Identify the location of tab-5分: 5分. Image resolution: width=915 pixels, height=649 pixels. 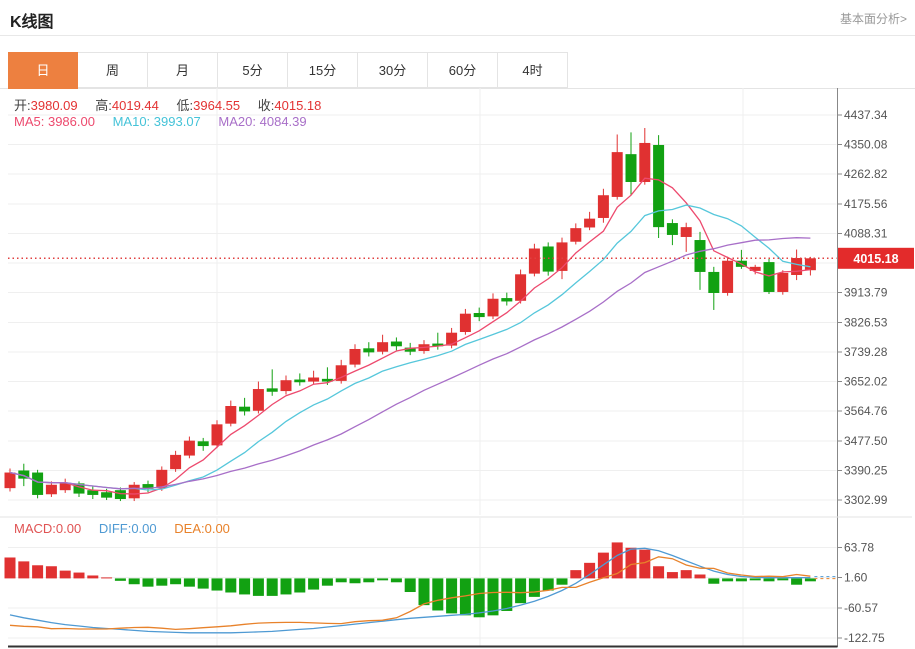
(253, 70).